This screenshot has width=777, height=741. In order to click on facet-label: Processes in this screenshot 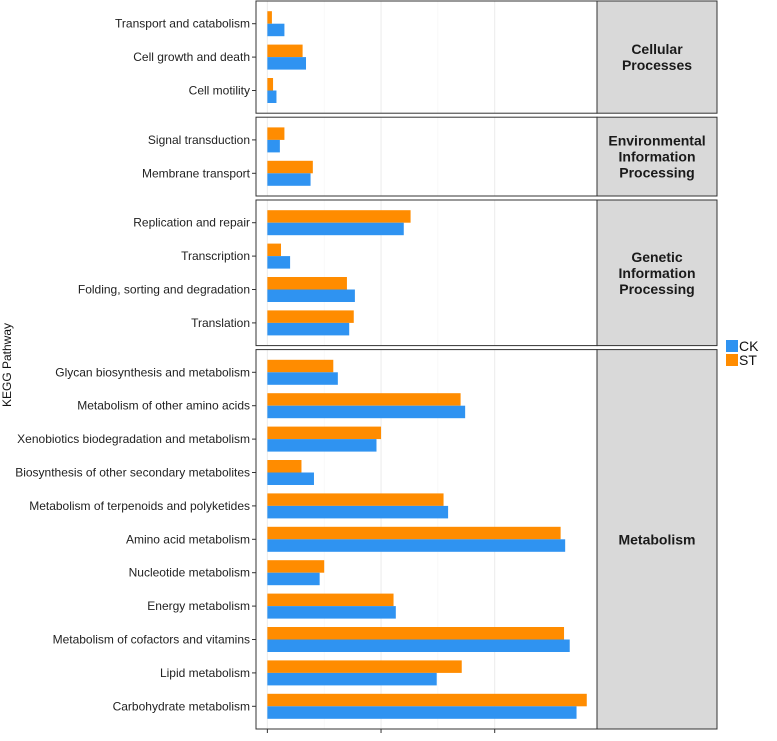, I will do `click(657, 65)`.